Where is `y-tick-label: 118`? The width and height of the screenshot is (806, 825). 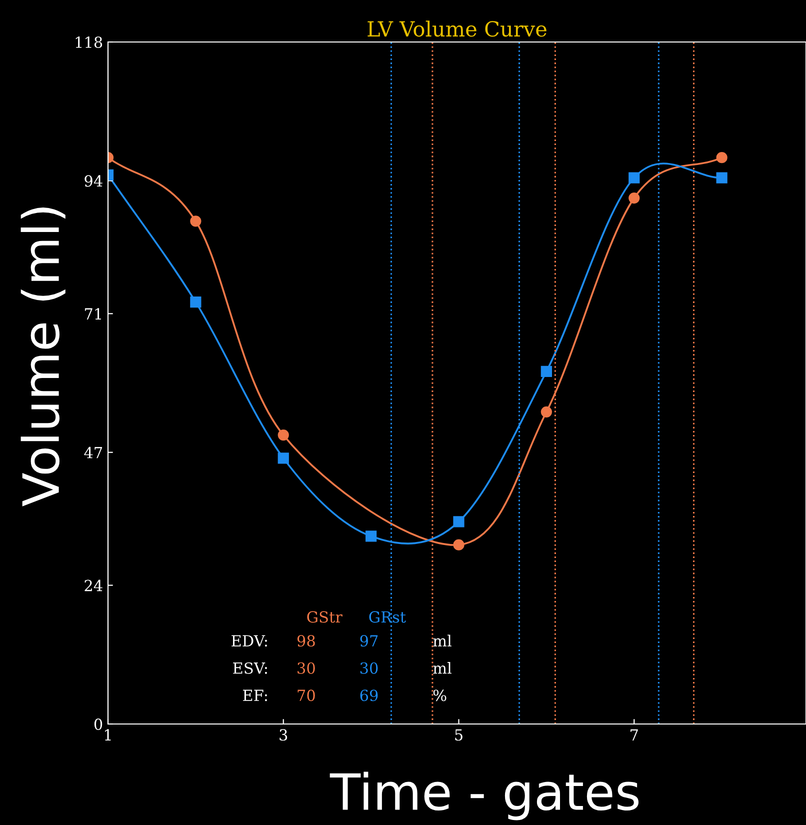
y-tick-label: 118 is located at coordinates (89, 42).